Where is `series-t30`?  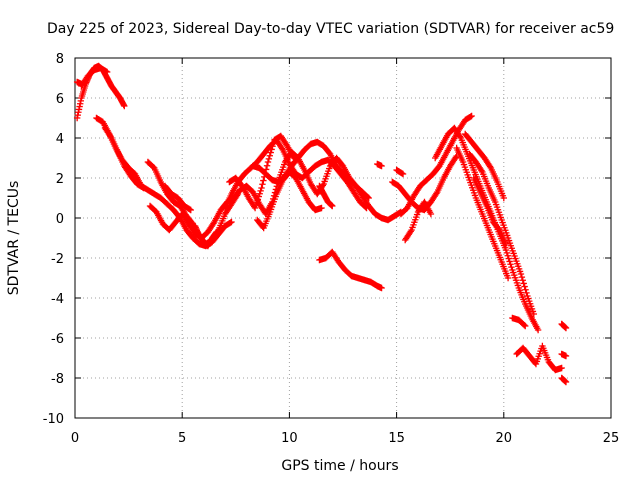
series-t30 is located at coordinates (564, 380).